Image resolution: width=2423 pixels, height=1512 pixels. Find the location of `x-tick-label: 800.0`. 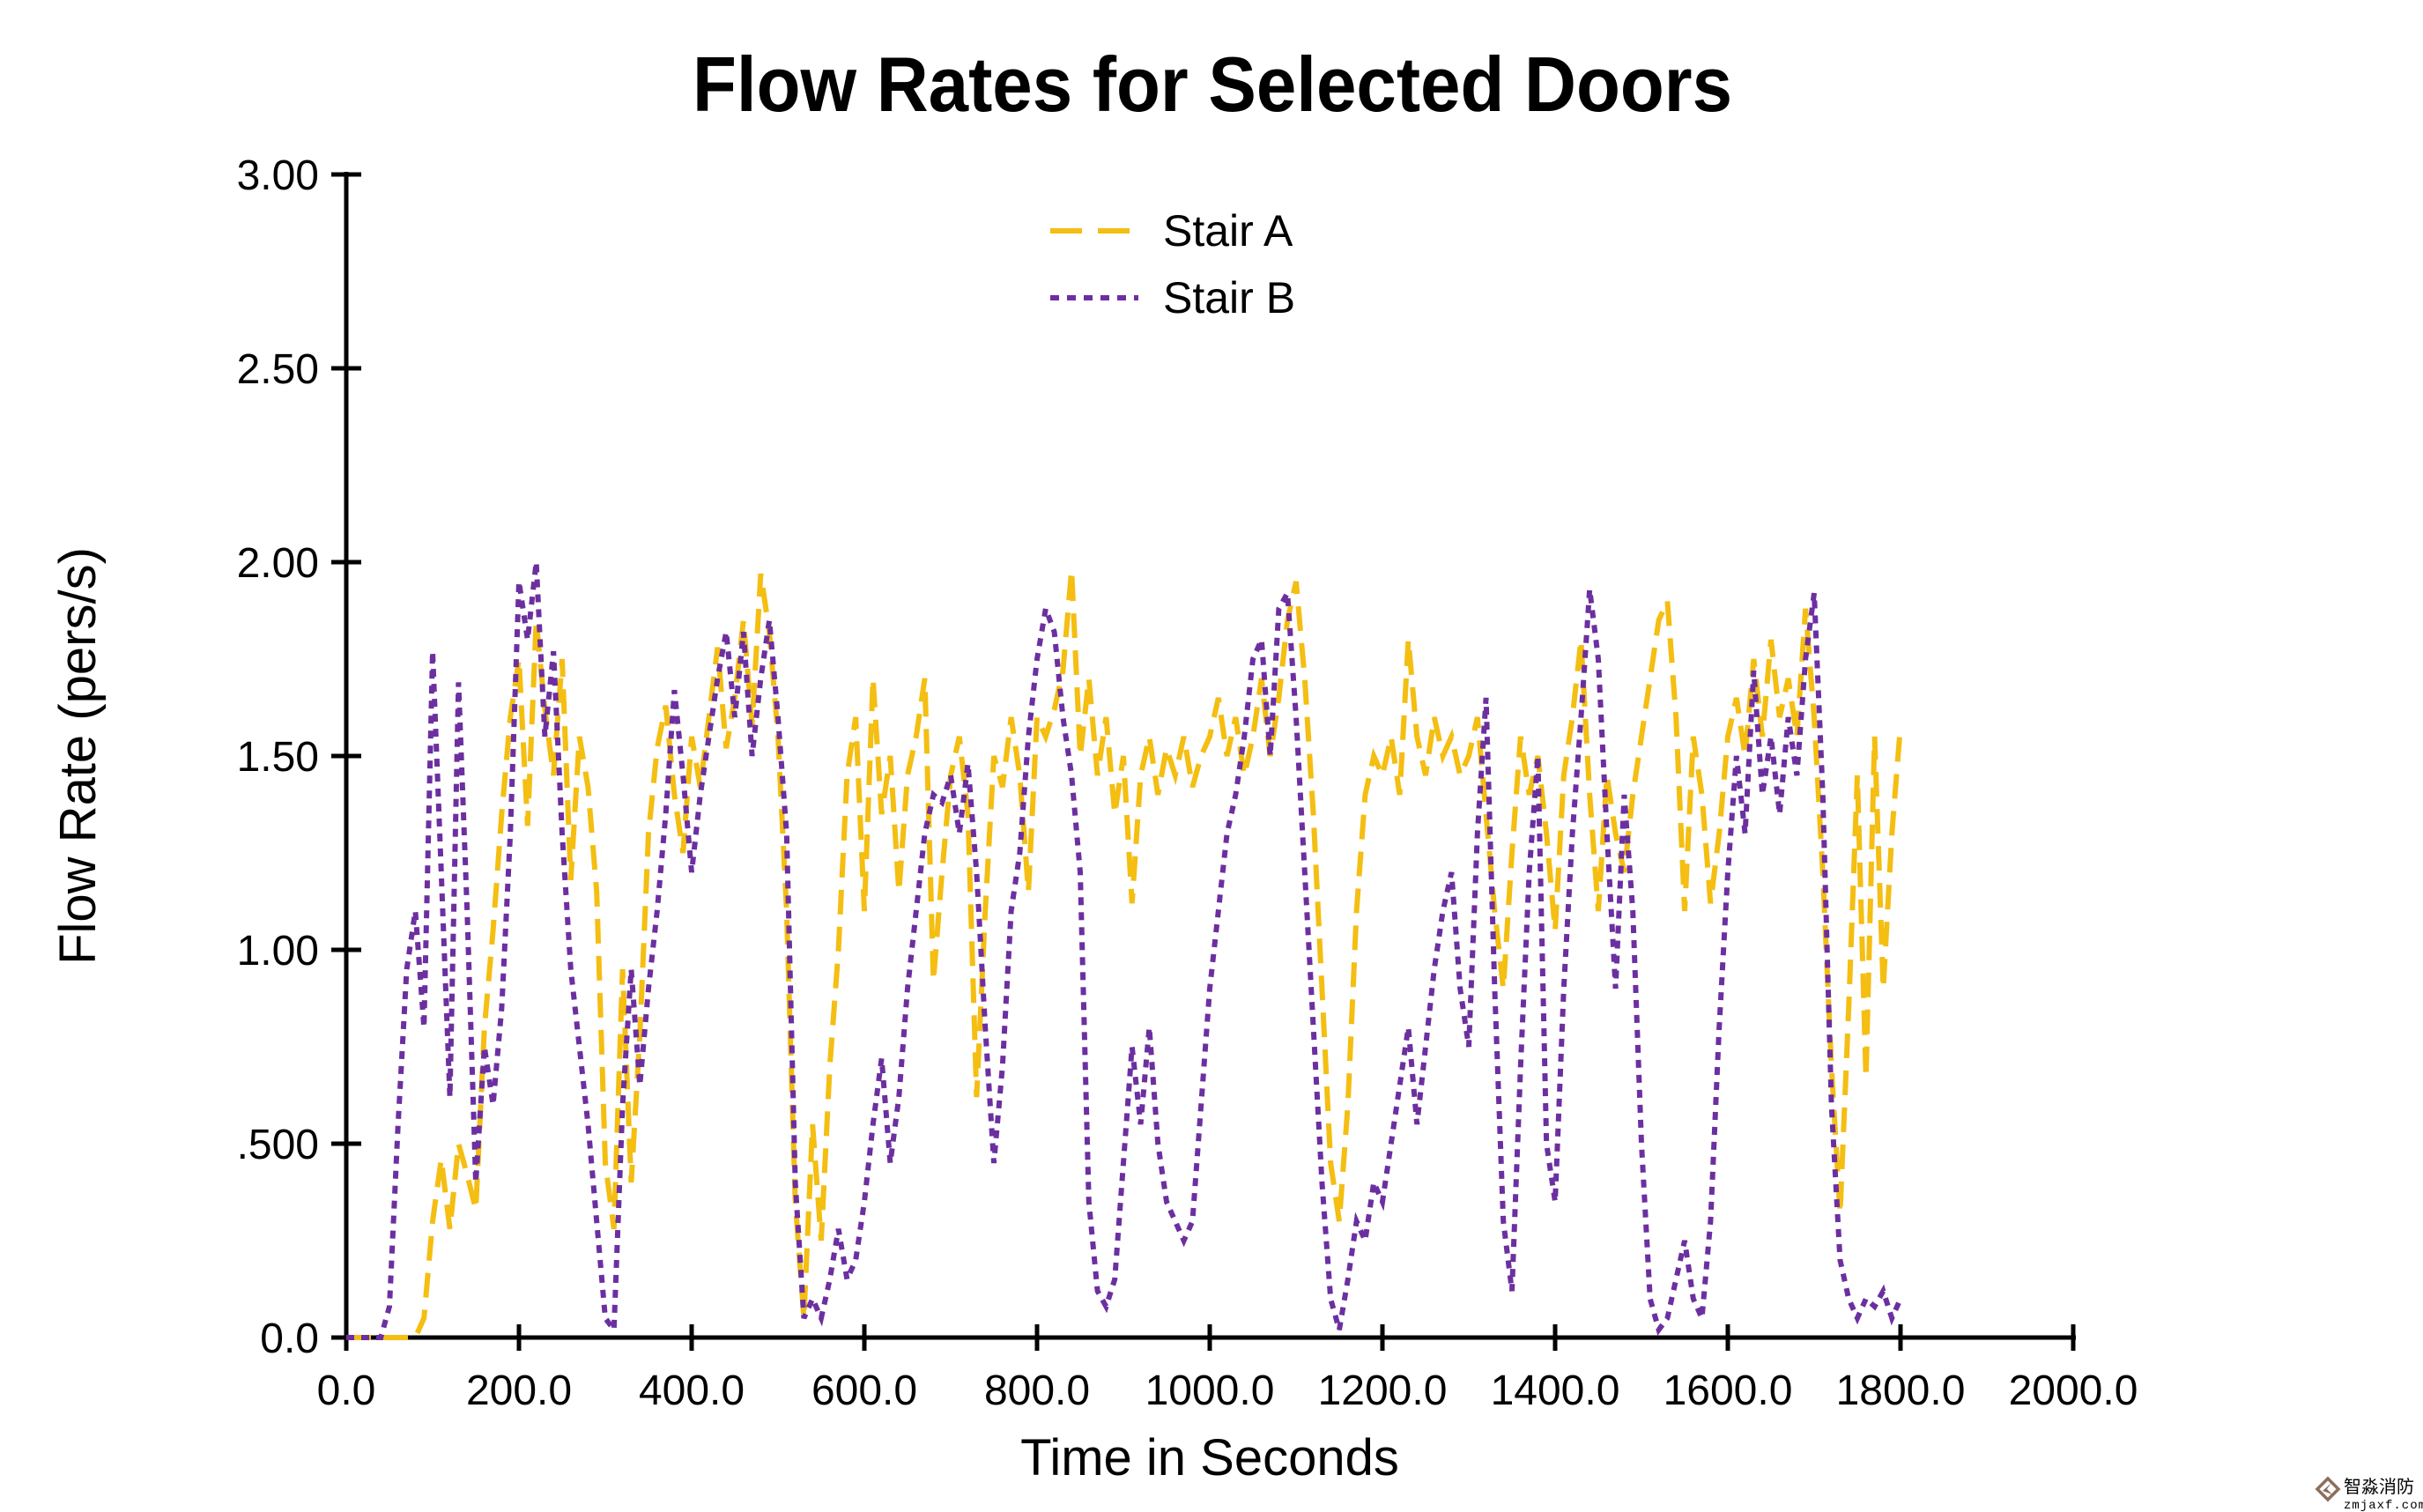

x-tick-label: 800.0 is located at coordinates (1037, 1390).